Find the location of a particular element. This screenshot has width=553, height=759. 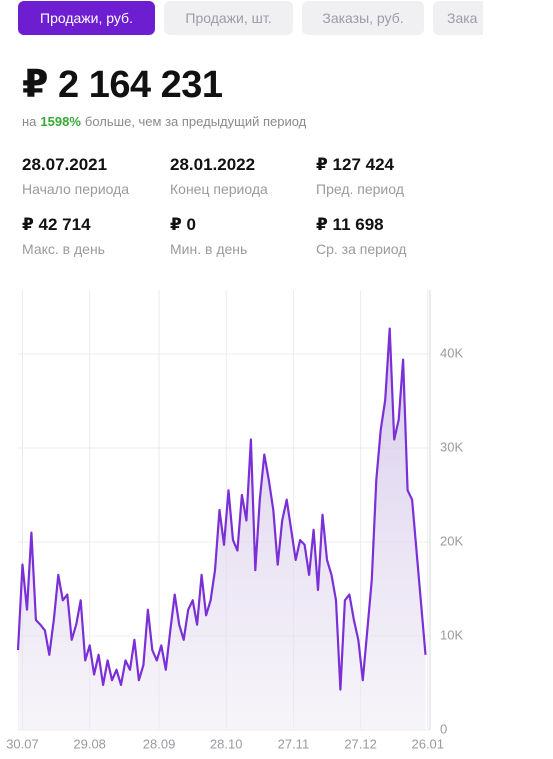

y-tick-label: 20K is located at coordinates (451, 540).